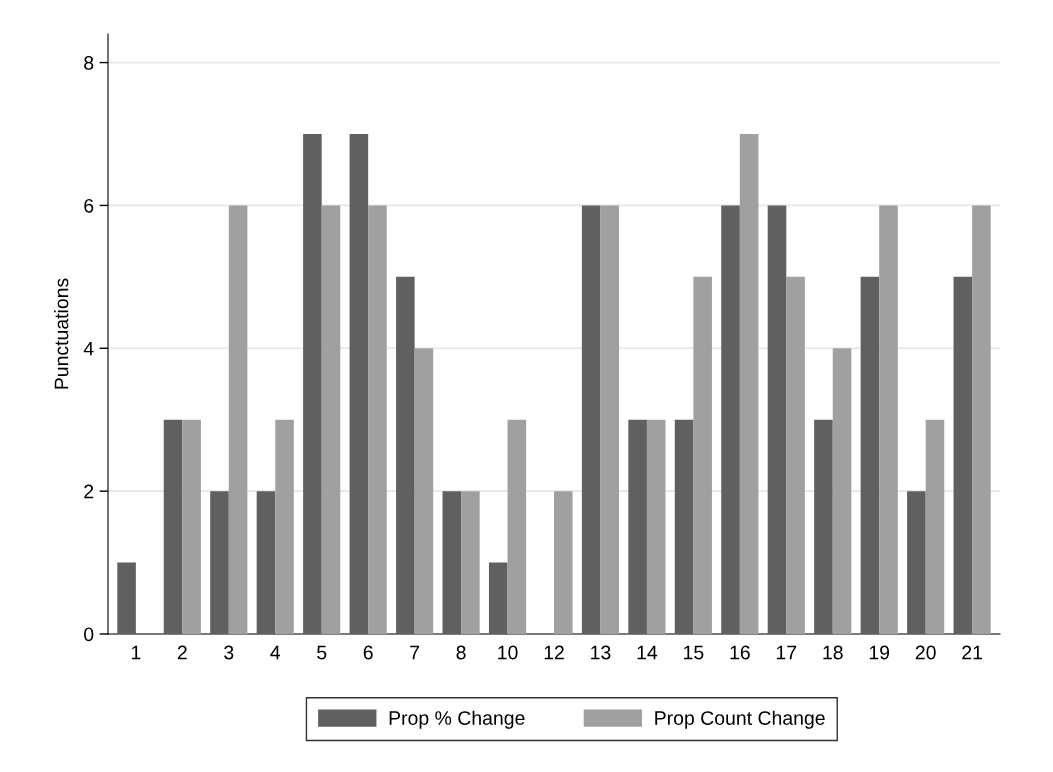 The image size is (1053, 772). What do you see at coordinates (740, 652) in the screenshot?
I see `x-tick-label: 16` at bounding box center [740, 652].